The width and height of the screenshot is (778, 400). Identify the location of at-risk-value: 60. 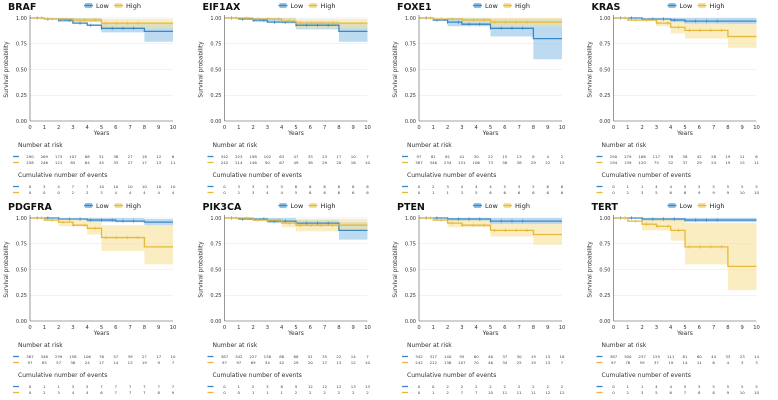
(476, 356).